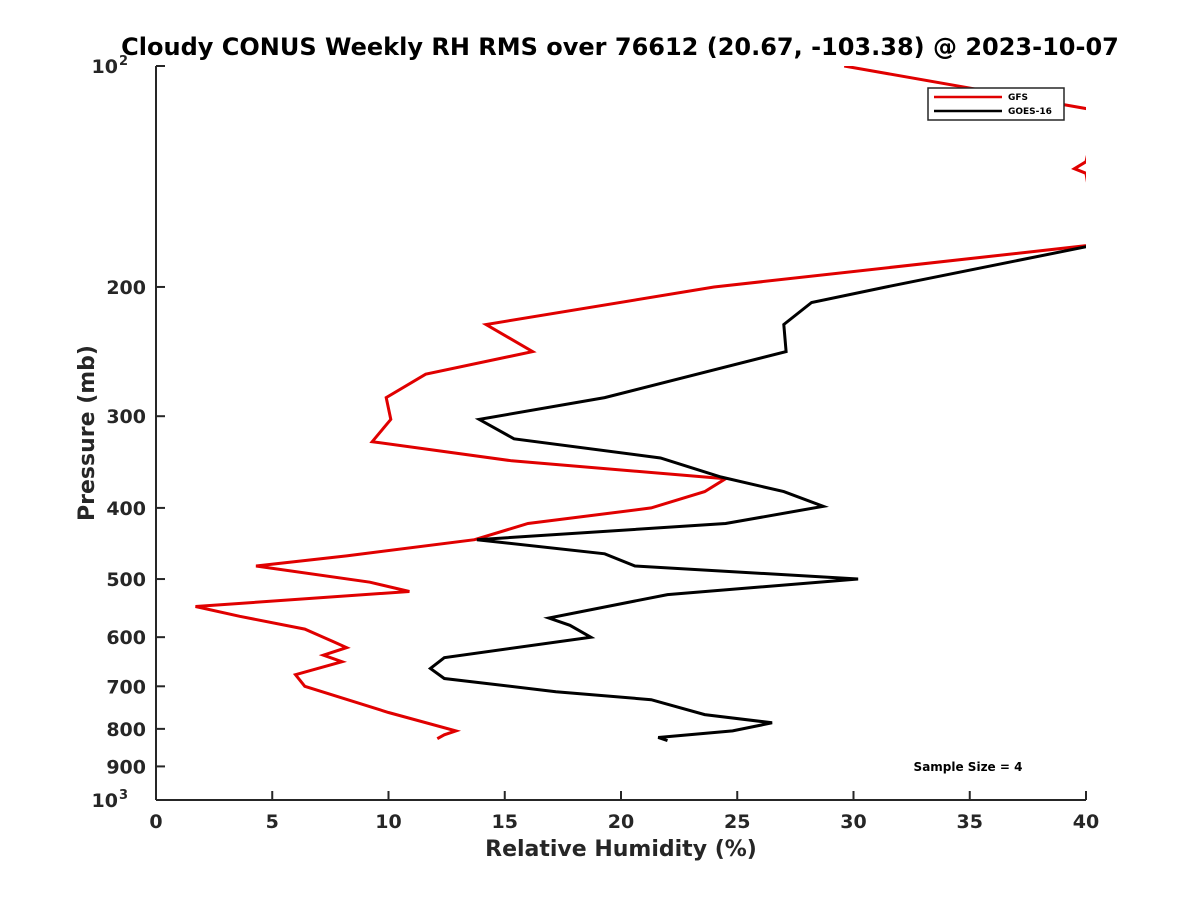 Image resolution: width=1200 pixels, height=900 pixels. What do you see at coordinates (126, 730) in the screenshot?
I see `y-tick-label: 800` at bounding box center [126, 730].